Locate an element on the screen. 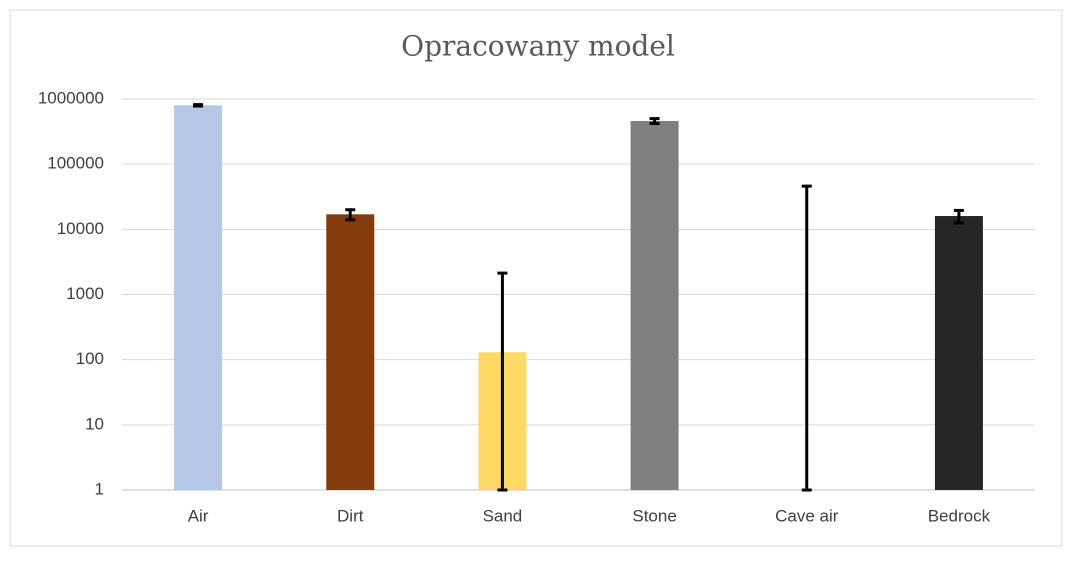 This screenshot has height=561, width=1072. y-tick-label: 10000 is located at coordinates (80, 228).